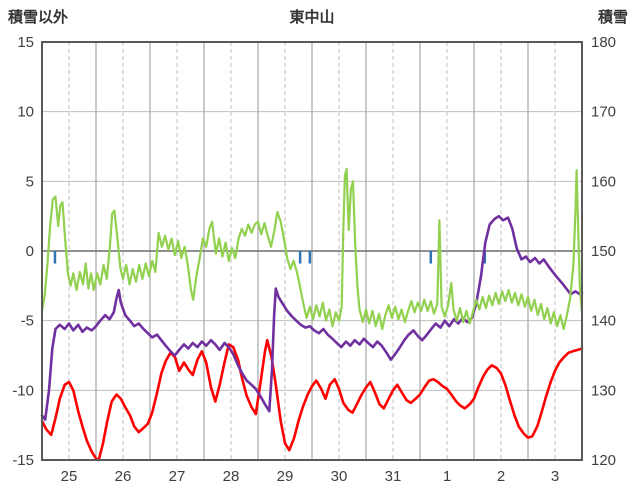 The height and width of the screenshot is (501, 636). What do you see at coordinates (30, 251) in the screenshot?
I see `left-axis-tick-label: 0` at bounding box center [30, 251].